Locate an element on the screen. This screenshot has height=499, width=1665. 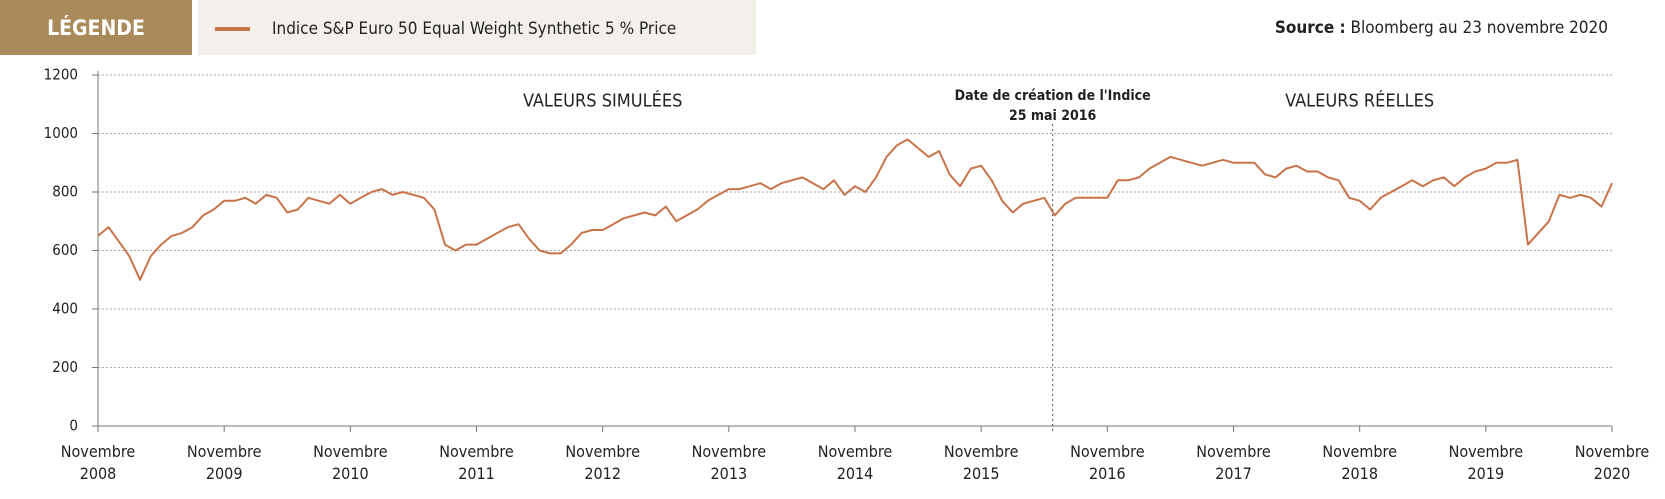
x-tick-label: Novembre 2020 is located at coordinates (1612, 462).